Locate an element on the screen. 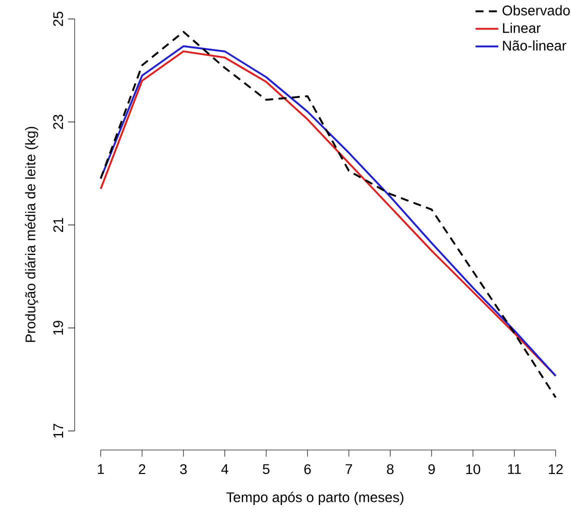  x-tick-label: 9 is located at coordinates (431, 469).